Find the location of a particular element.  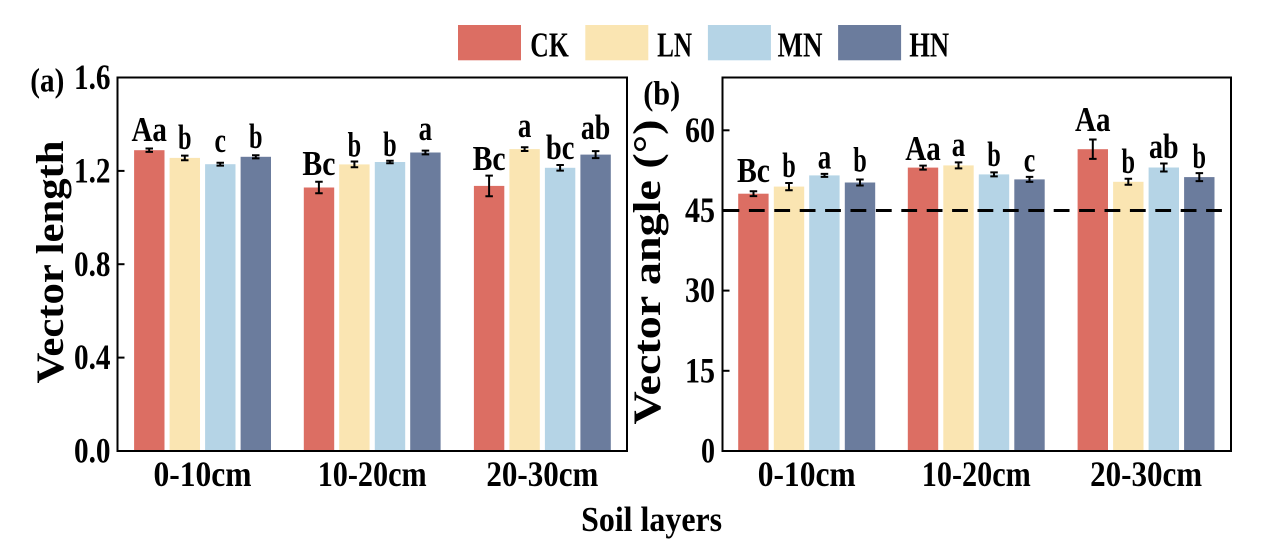

svg-text: CK is located at coordinates (549, 45).